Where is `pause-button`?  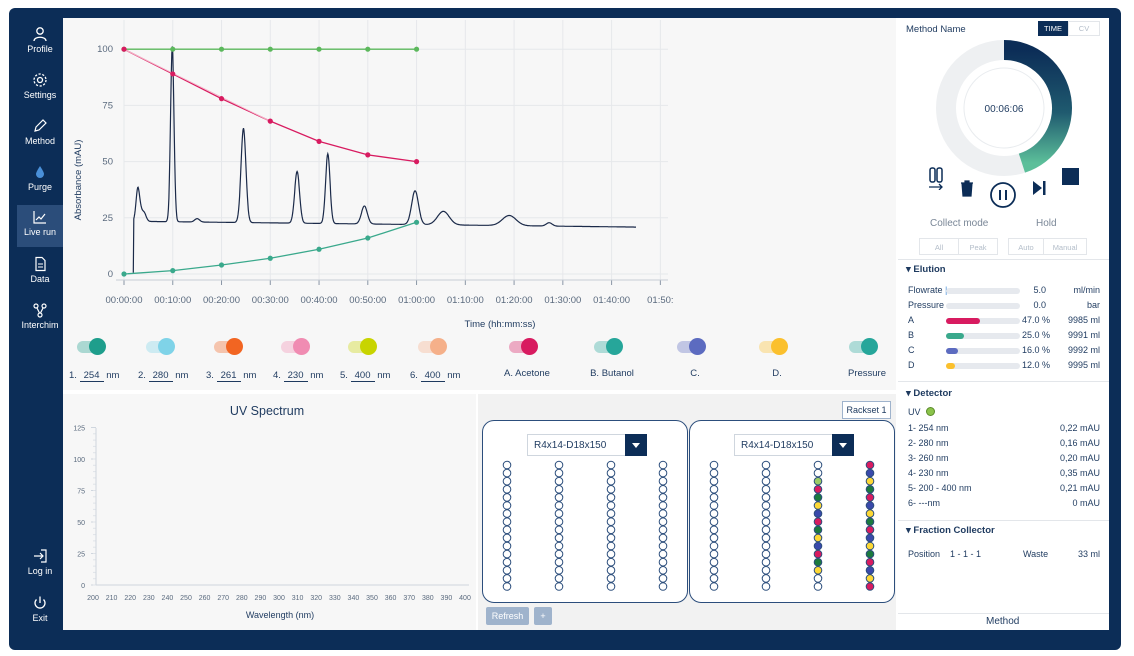 pause-button is located at coordinates (1003, 195).